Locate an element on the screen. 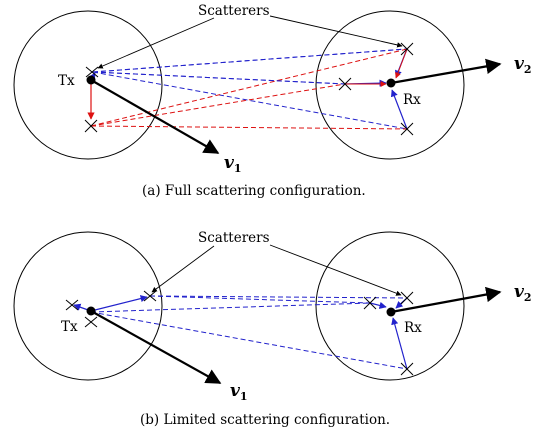 The image size is (557, 434). caption-a: (a) Full scattering configuration. is located at coordinates (254, 191).